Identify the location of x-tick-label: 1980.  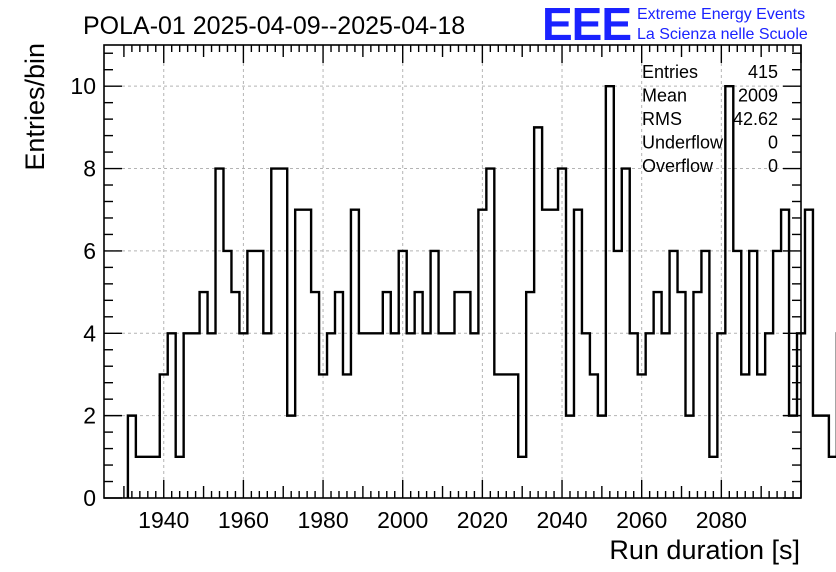
(322, 520).